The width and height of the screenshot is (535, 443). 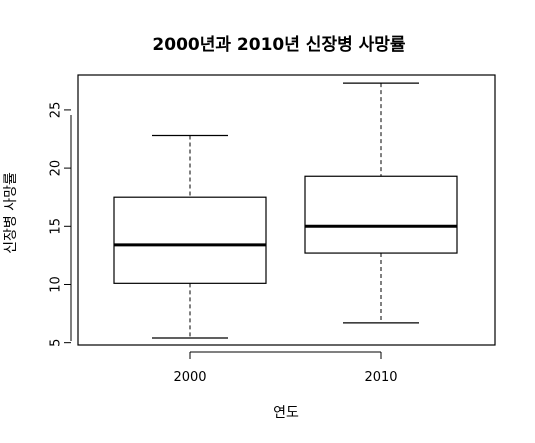 I want to click on y-axis: 5 10 15 20 25, so click(x=60, y=224).